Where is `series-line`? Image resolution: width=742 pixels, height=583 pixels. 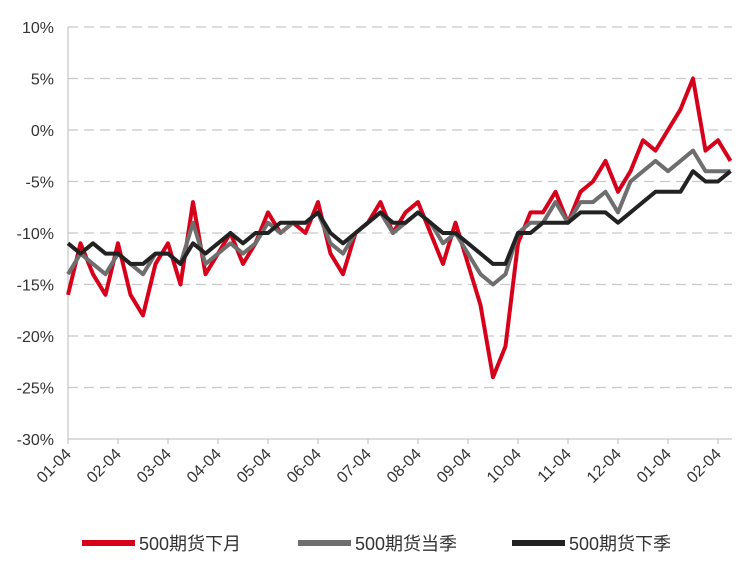 series-line is located at coordinates (399, 217).